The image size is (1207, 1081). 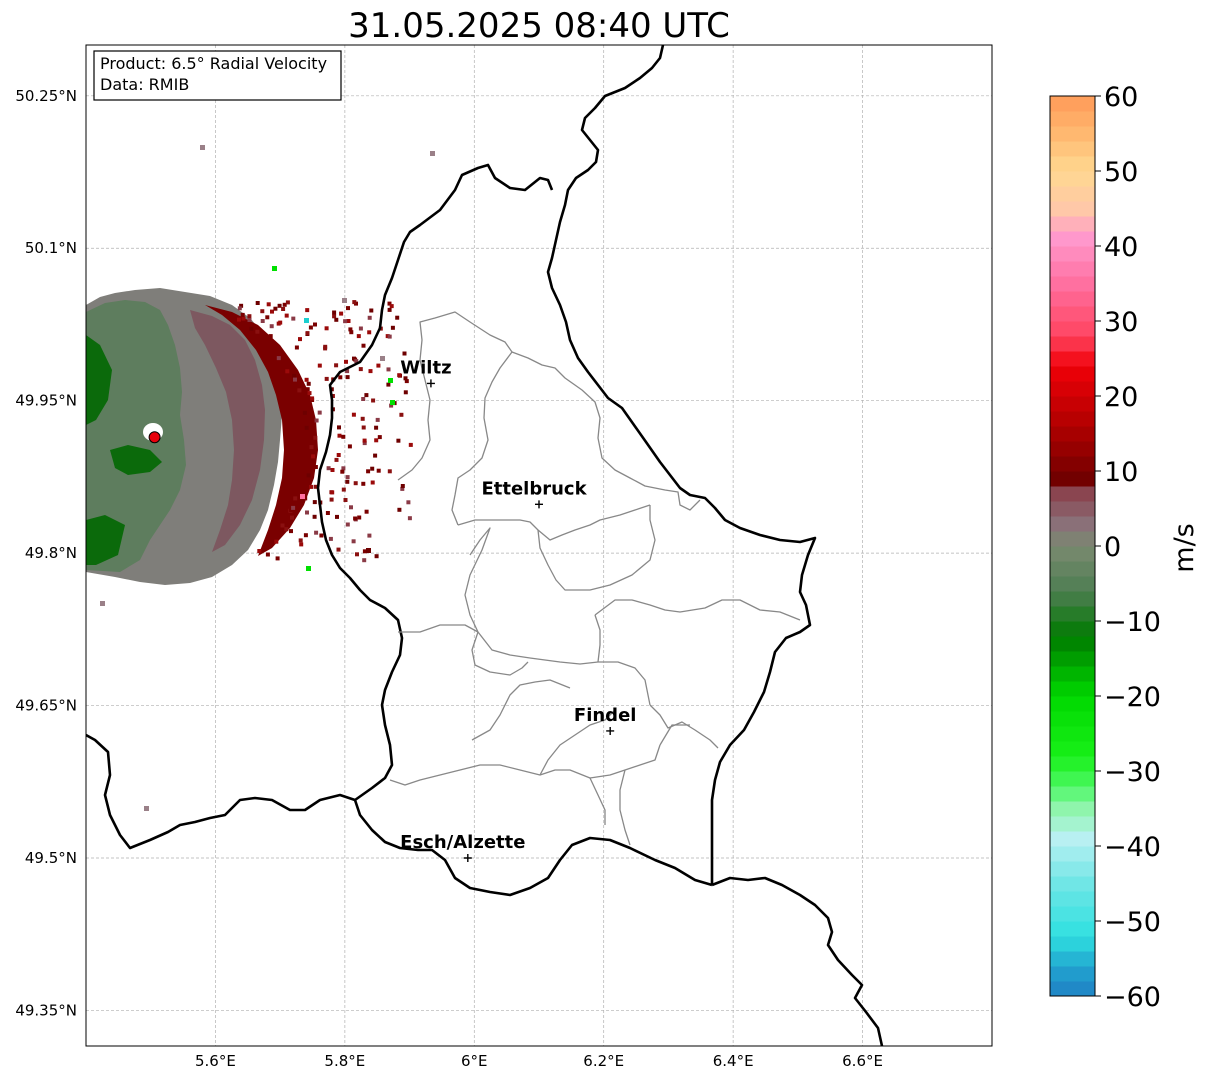 What do you see at coordinates (625, 807) in the screenshot?
I see `canton-esch-mondorf` at bounding box center [625, 807].